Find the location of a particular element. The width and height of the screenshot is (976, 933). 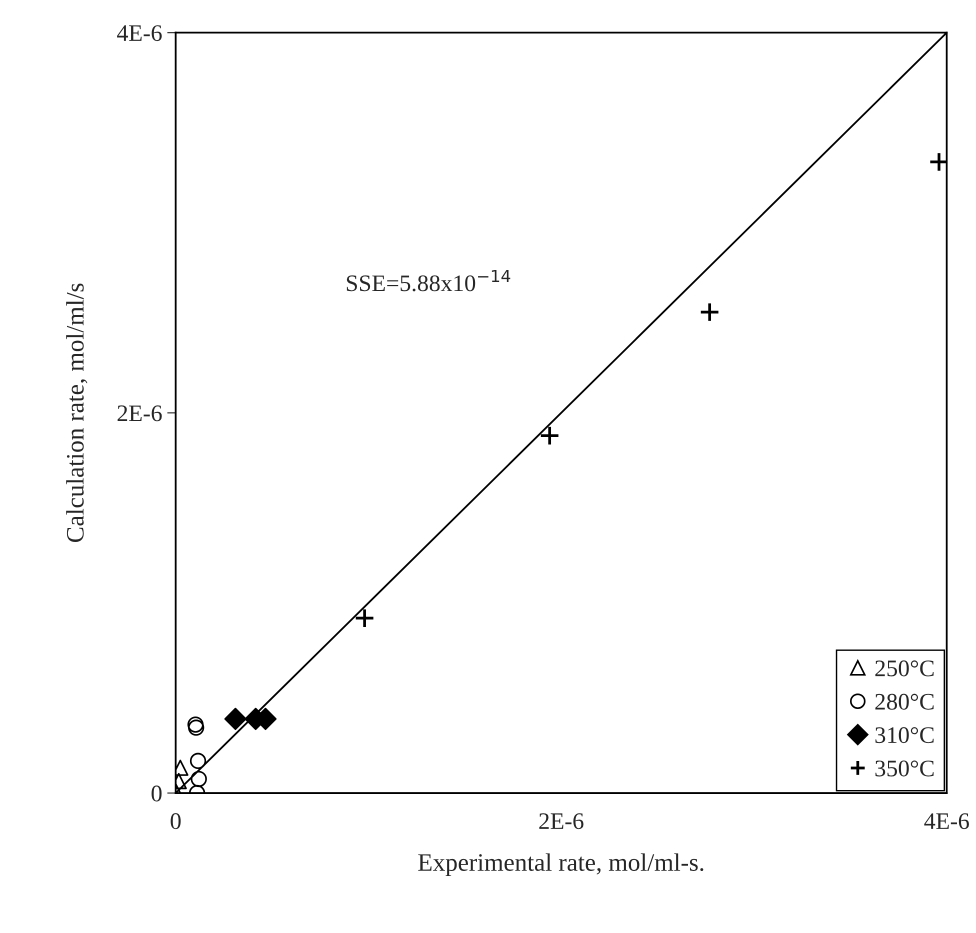

x-tick-label: 0 is located at coordinates (175, 821).